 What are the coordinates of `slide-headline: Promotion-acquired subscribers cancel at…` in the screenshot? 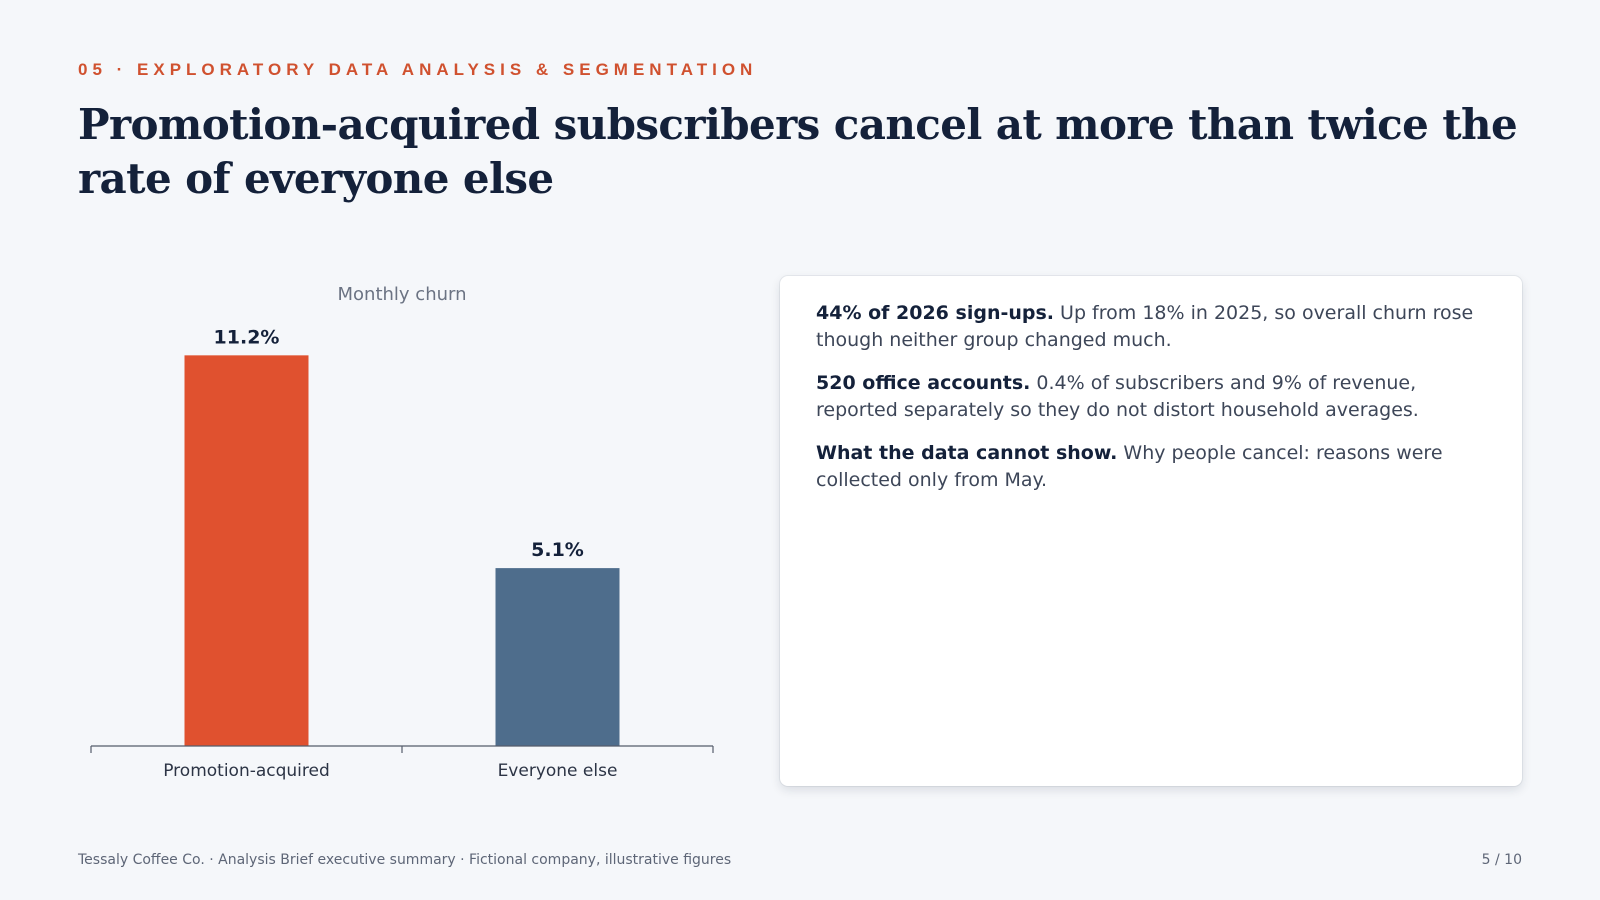 It's located at (798, 151).